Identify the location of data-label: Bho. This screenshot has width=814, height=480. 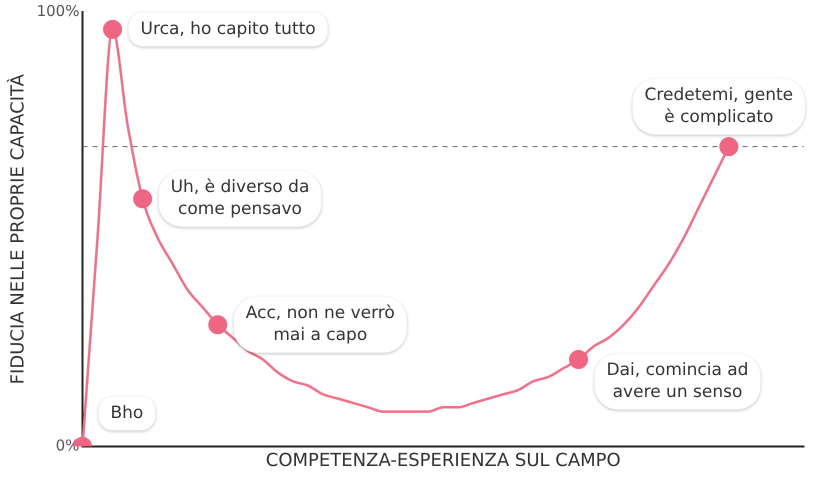
(127, 412).